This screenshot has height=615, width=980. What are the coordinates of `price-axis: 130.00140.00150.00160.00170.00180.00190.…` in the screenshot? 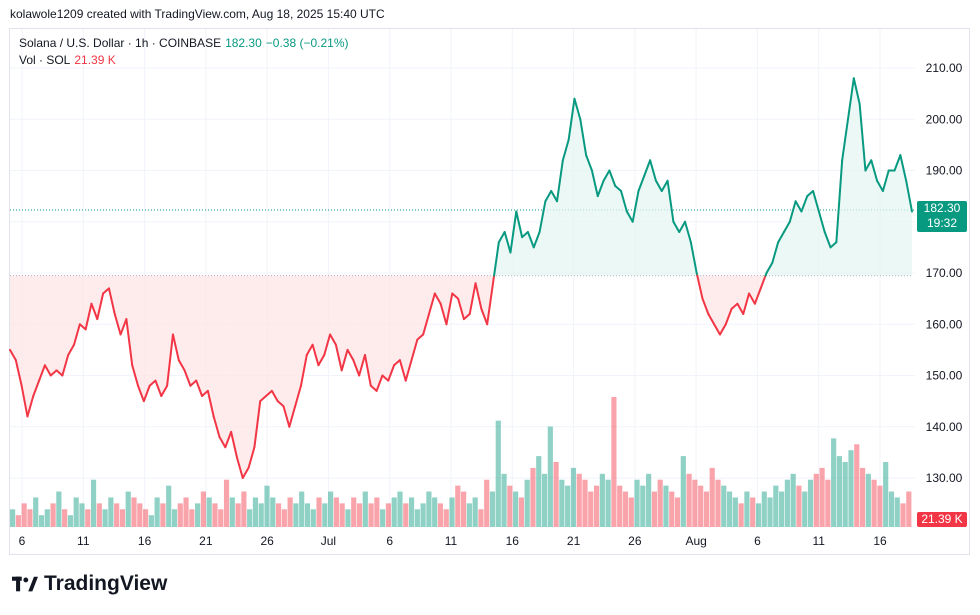 It's located at (944, 273).